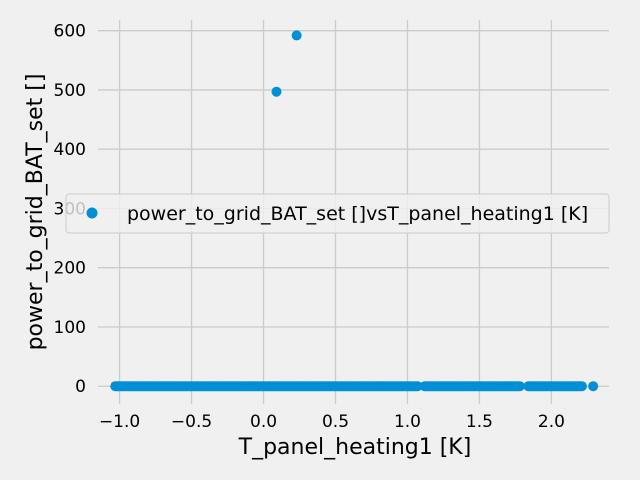 Image resolution: width=640 pixels, height=480 pixels. What do you see at coordinates (479, 422) in the screenshot?
I see `x-tick-label: 1.5` at bounding box center [479, 422].